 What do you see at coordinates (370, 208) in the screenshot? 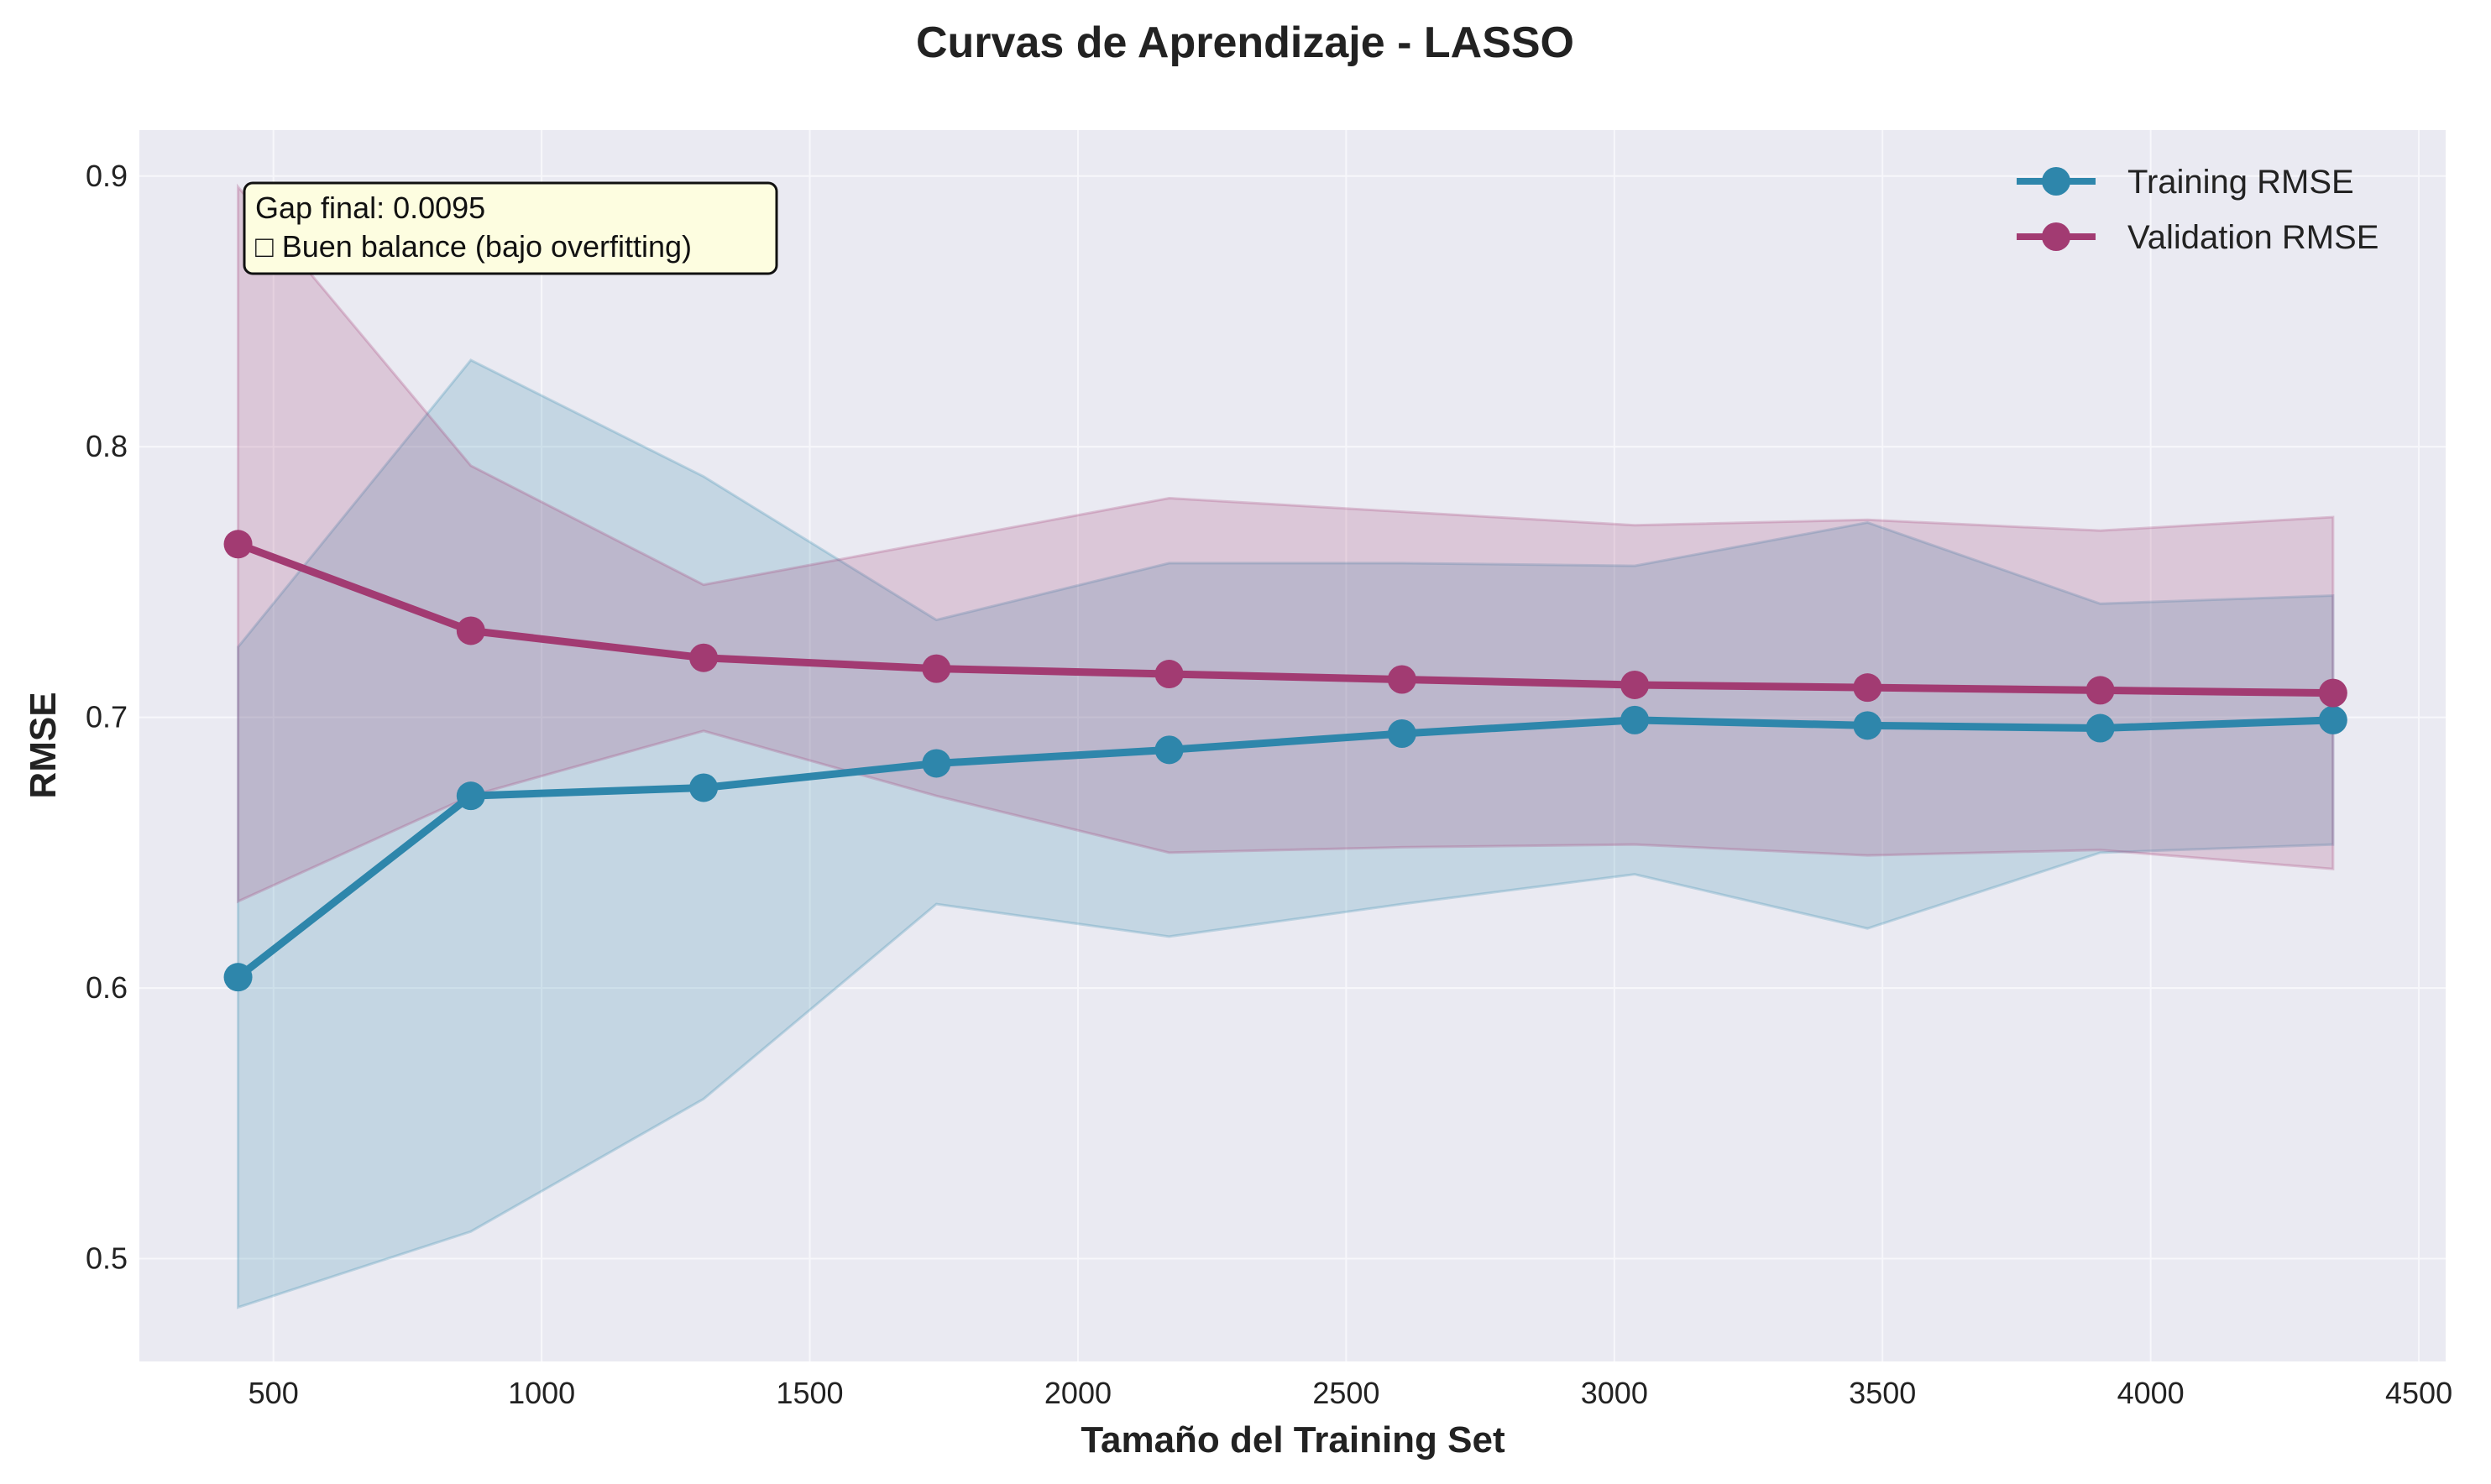
I see `annotation-gap-text: Gap final: 0.0095` at bounding box center [370, 208].